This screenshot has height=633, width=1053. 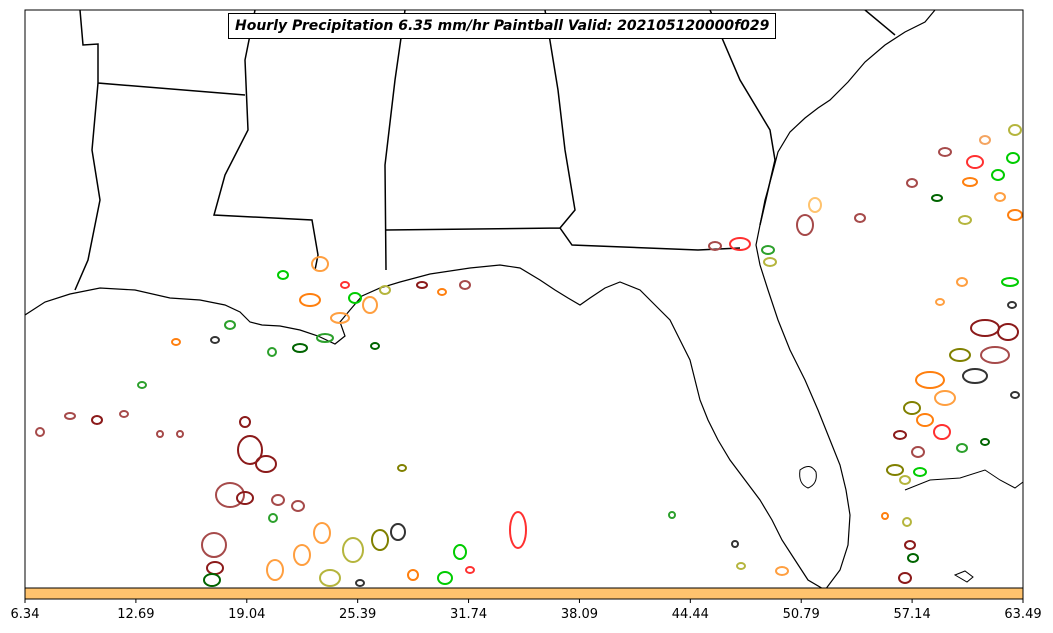 I want to click on colorbar, so click(x=524, y=593).